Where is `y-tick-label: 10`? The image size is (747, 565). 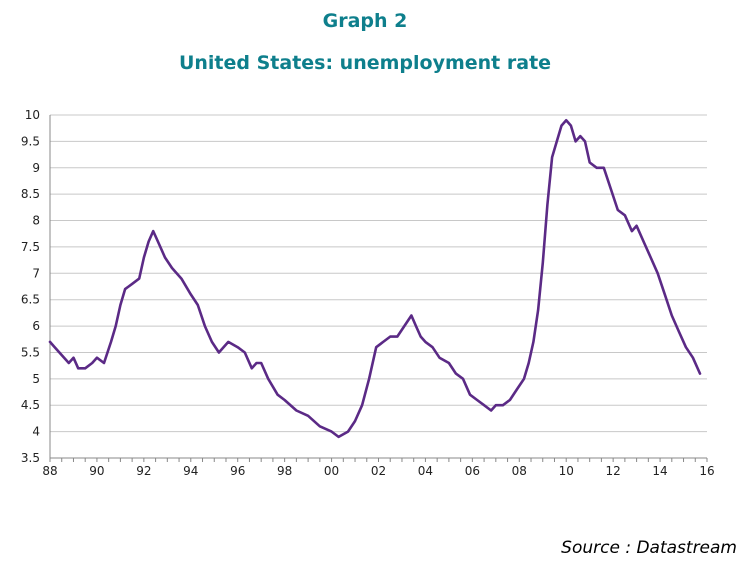
y-tick-label: 10 is located at coordinates (32, 115).